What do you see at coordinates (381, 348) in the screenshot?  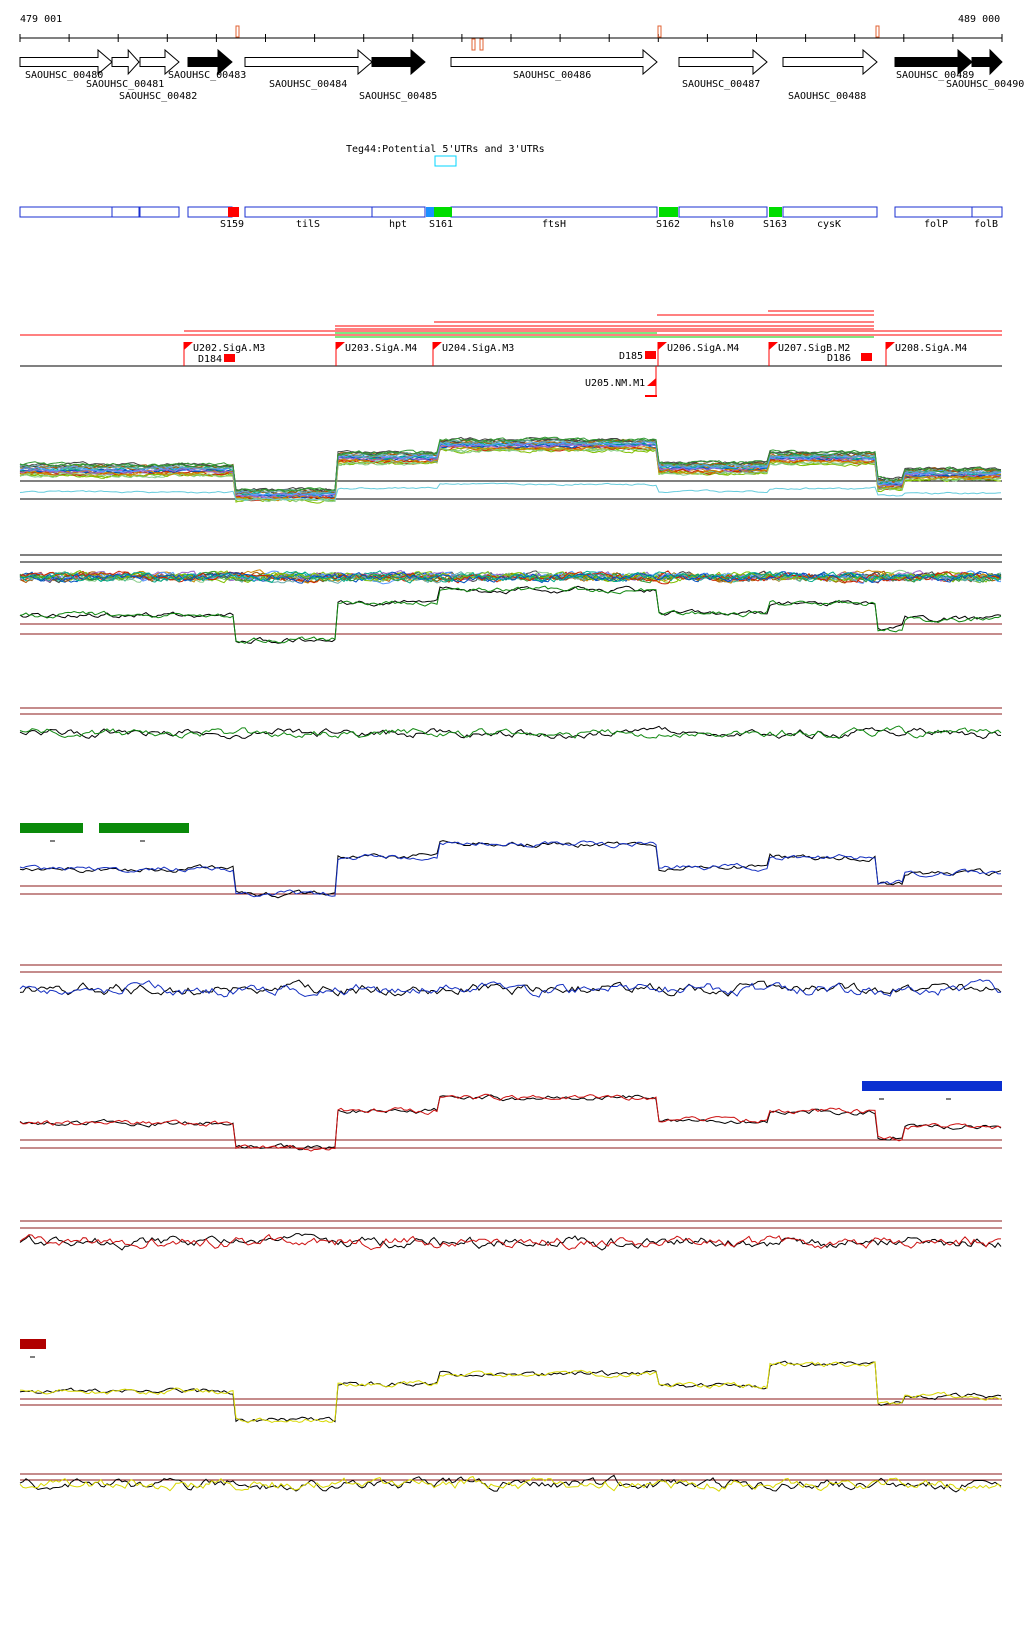 I see `promoter-label: U203.SigA.M4` at bounding box center [381, 348].